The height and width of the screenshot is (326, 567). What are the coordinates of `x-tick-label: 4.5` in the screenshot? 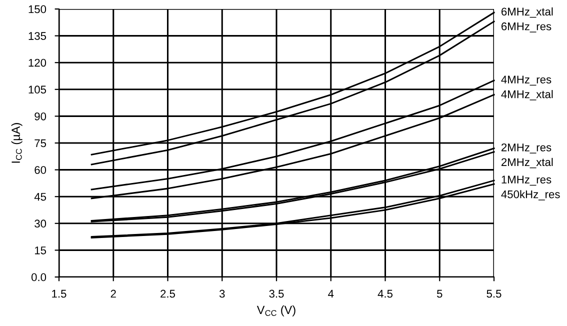 It's located at (385, 294).